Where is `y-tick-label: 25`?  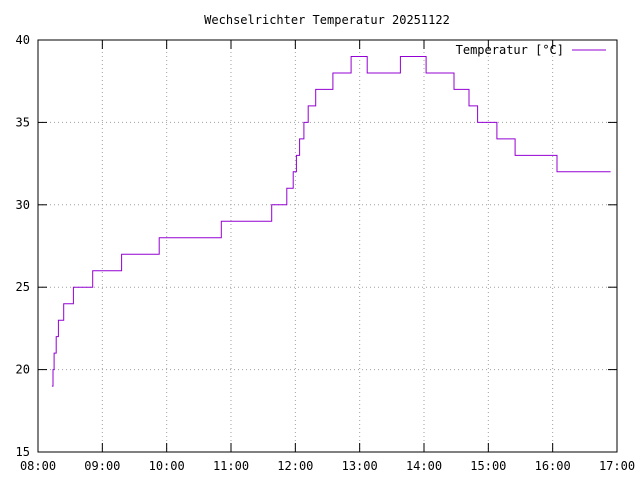
y-tick-label: 25 is located at coordinates (23, 287).